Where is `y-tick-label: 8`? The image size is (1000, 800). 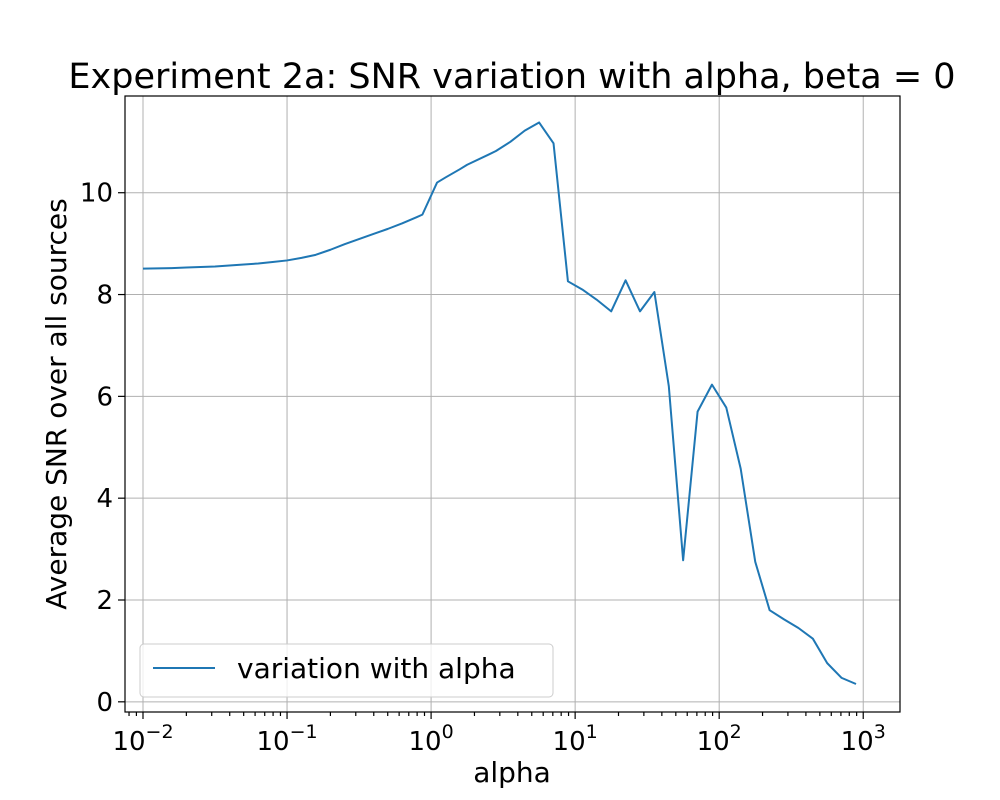 y-tick-label: 8 is located at coordinates (104, 296).